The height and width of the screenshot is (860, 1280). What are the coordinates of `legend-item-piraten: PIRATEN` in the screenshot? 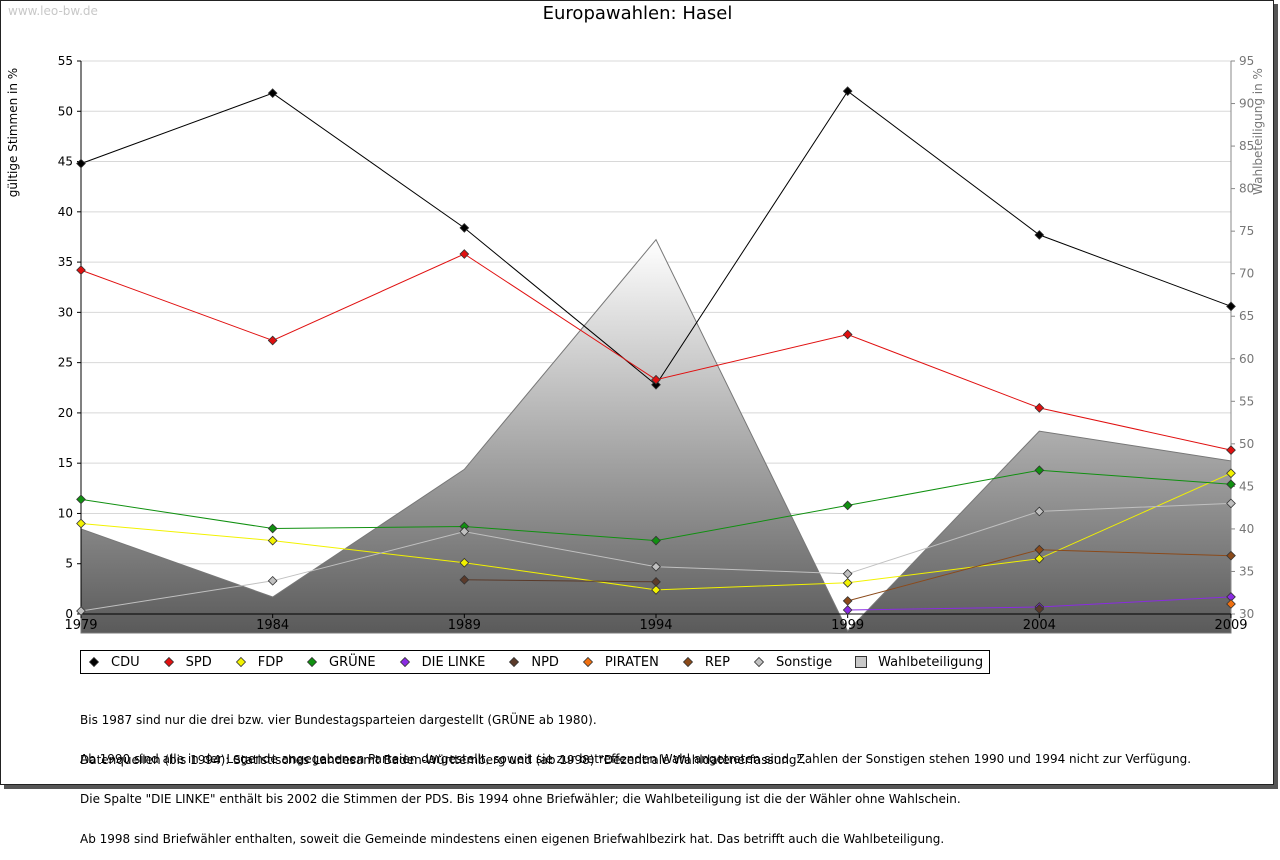 It's located at (620, 662).